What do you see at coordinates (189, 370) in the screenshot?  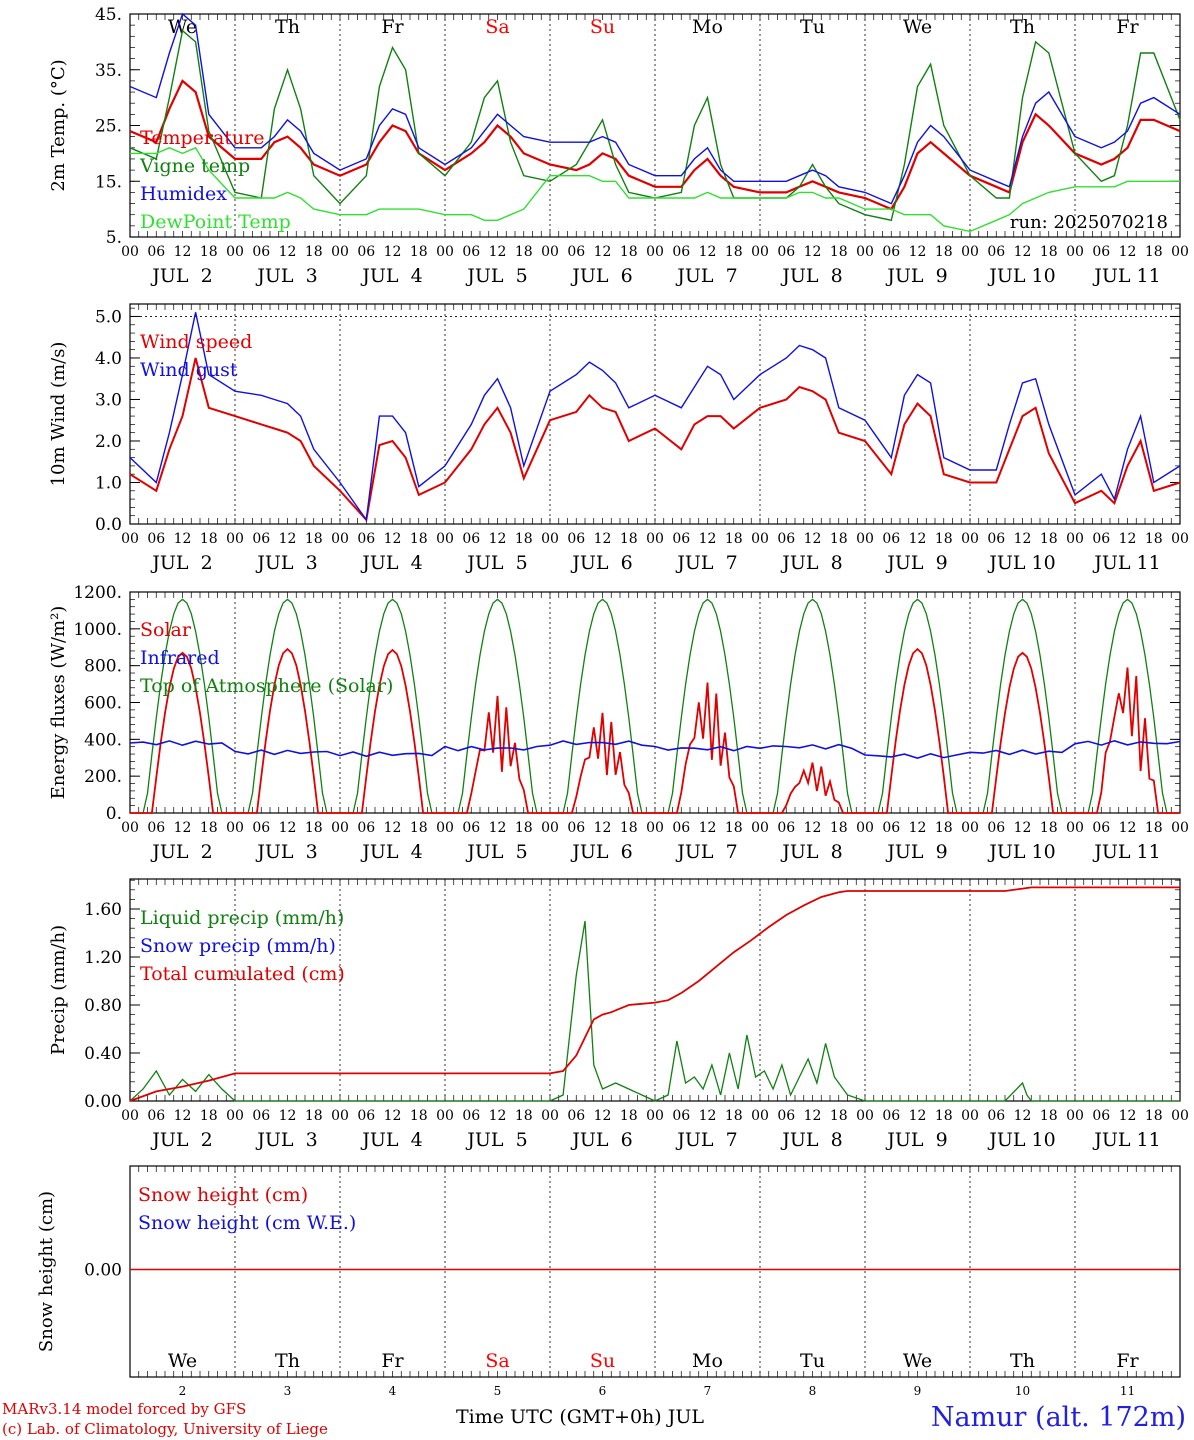 I see `legend-entry: Wind gust` at bounding box center [189, 370].